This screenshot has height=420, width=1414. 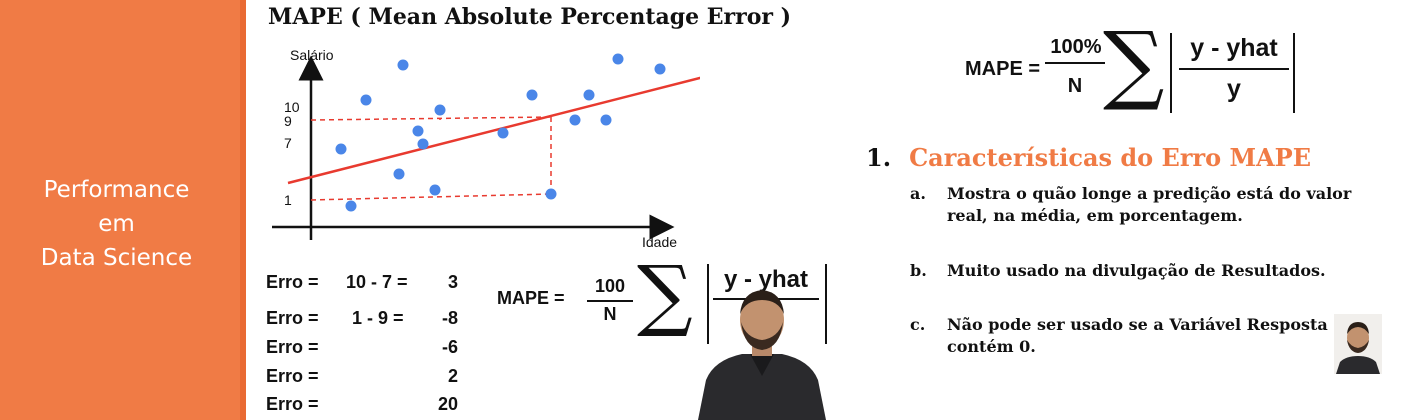 I want to click on presenter-beard, so click(x=762, y=336).